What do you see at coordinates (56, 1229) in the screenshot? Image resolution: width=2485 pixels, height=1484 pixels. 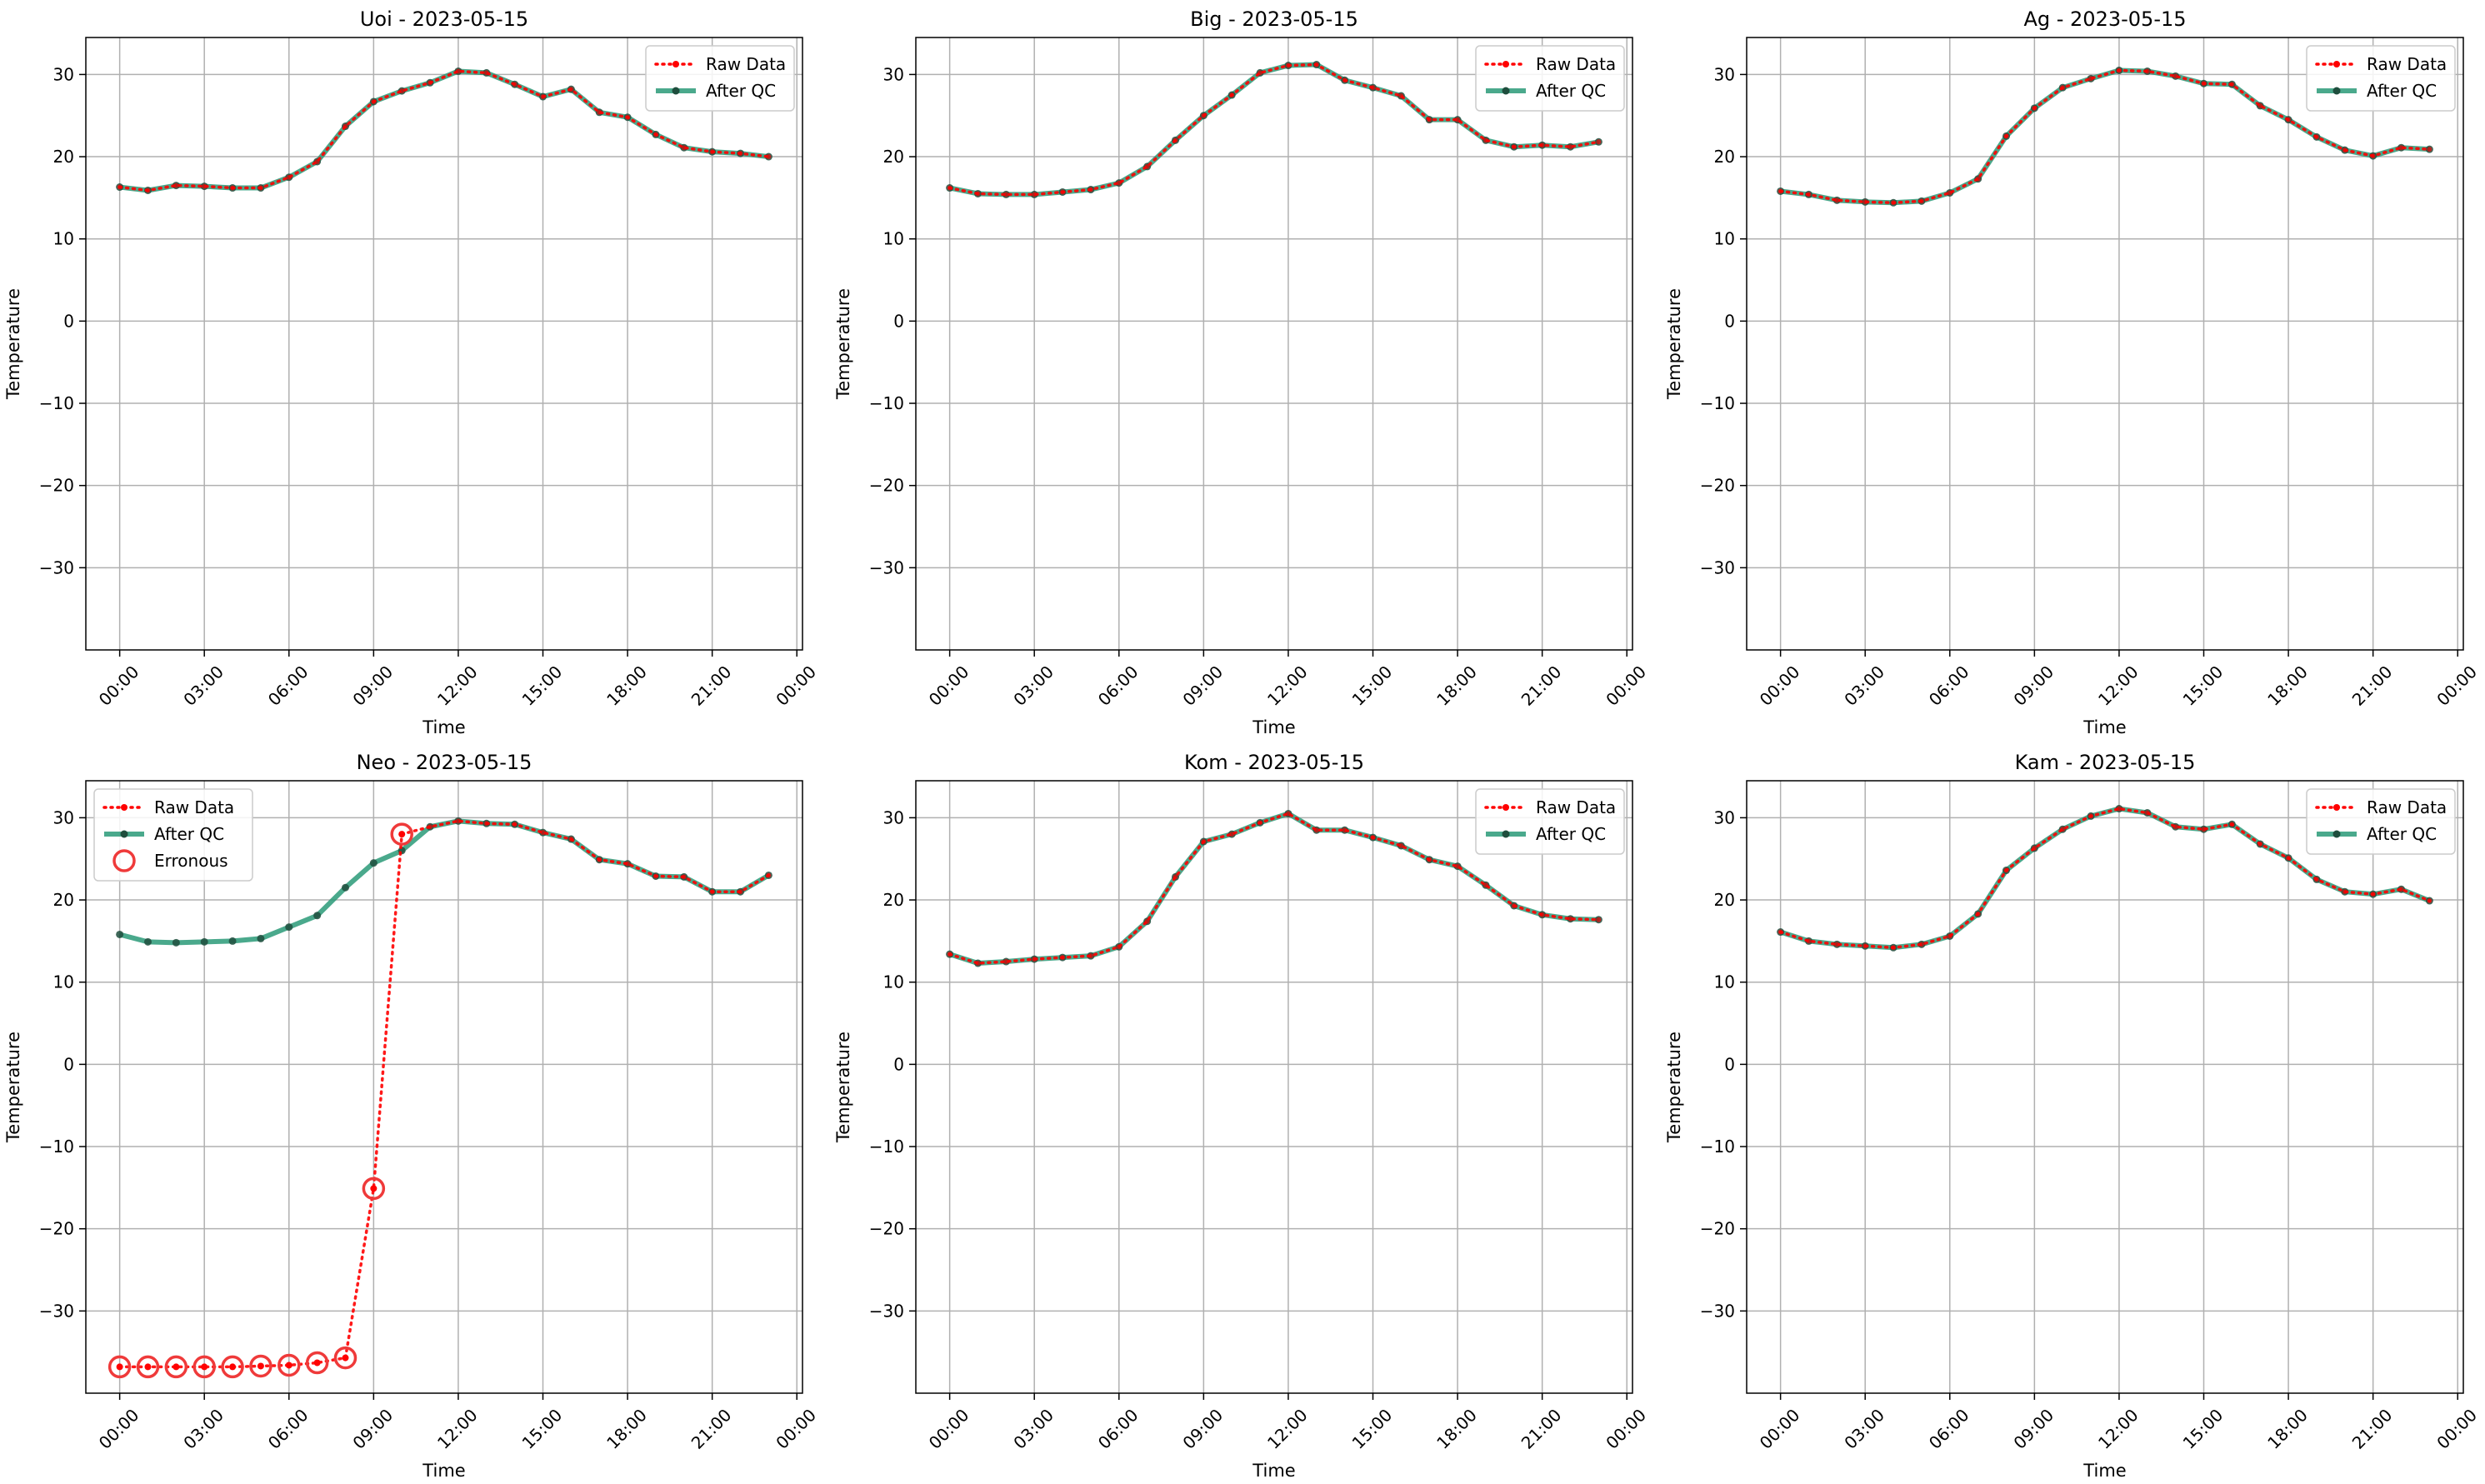 I see `y-tick-label: −20` at bounding box center [56, 1229].